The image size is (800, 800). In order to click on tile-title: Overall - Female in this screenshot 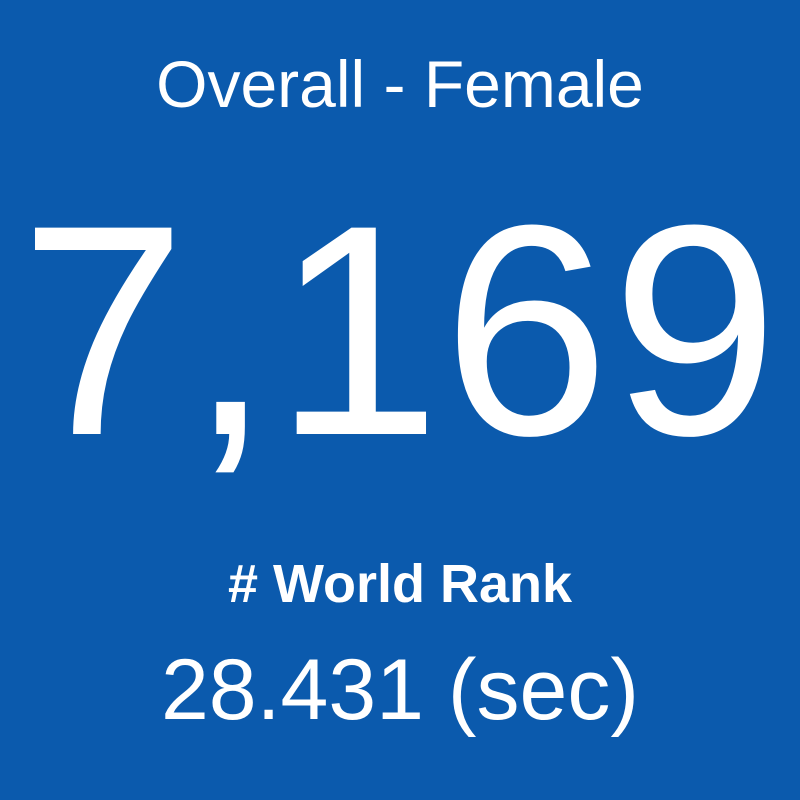, I will do `click(400, 84)`.